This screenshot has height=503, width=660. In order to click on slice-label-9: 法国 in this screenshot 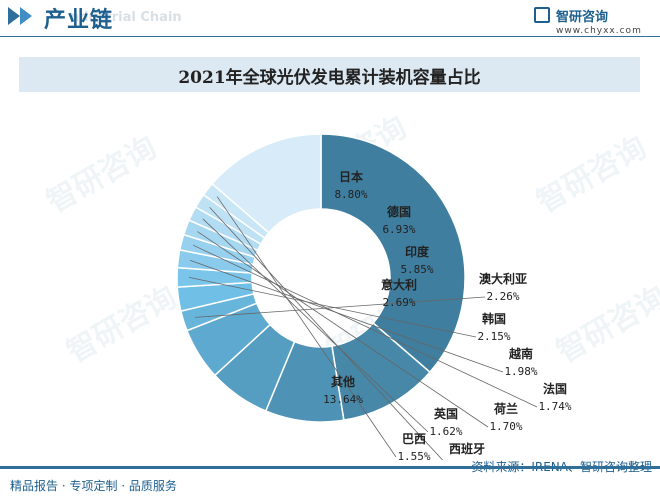, I will do `click(555, 388)`.